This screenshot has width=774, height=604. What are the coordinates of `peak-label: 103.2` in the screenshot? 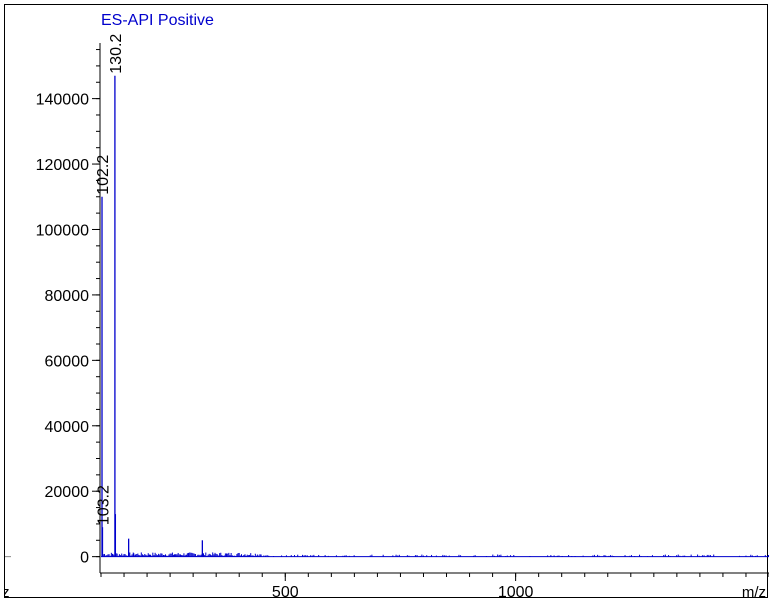 It's located at (103, 505).